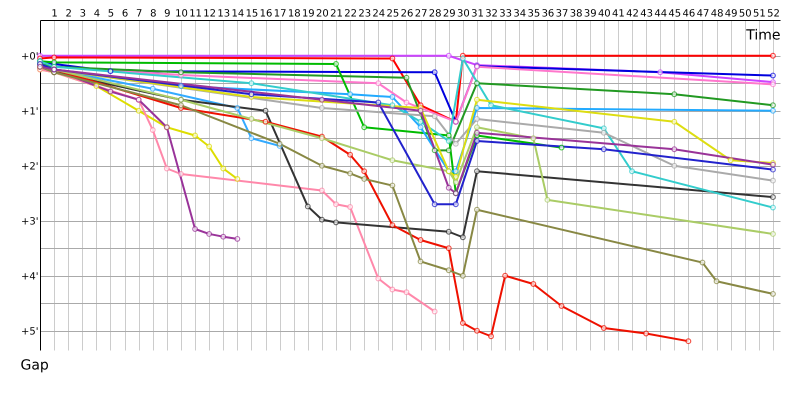 Image resolution: width=800 pixels, height=400 pixels. Describe the element at coordinates (29, 112) in the screenshot. I see `y-tick-label: +1'` at that location.